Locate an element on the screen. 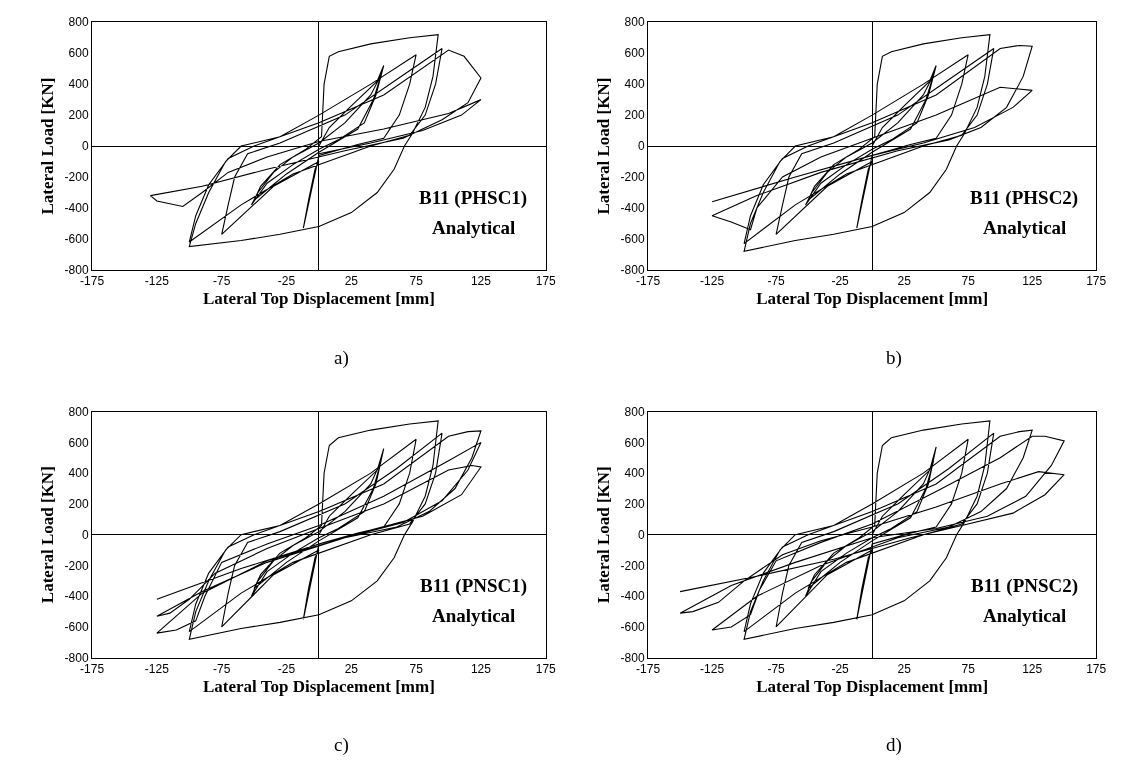  text: b) is located at coordinates (894, 358).